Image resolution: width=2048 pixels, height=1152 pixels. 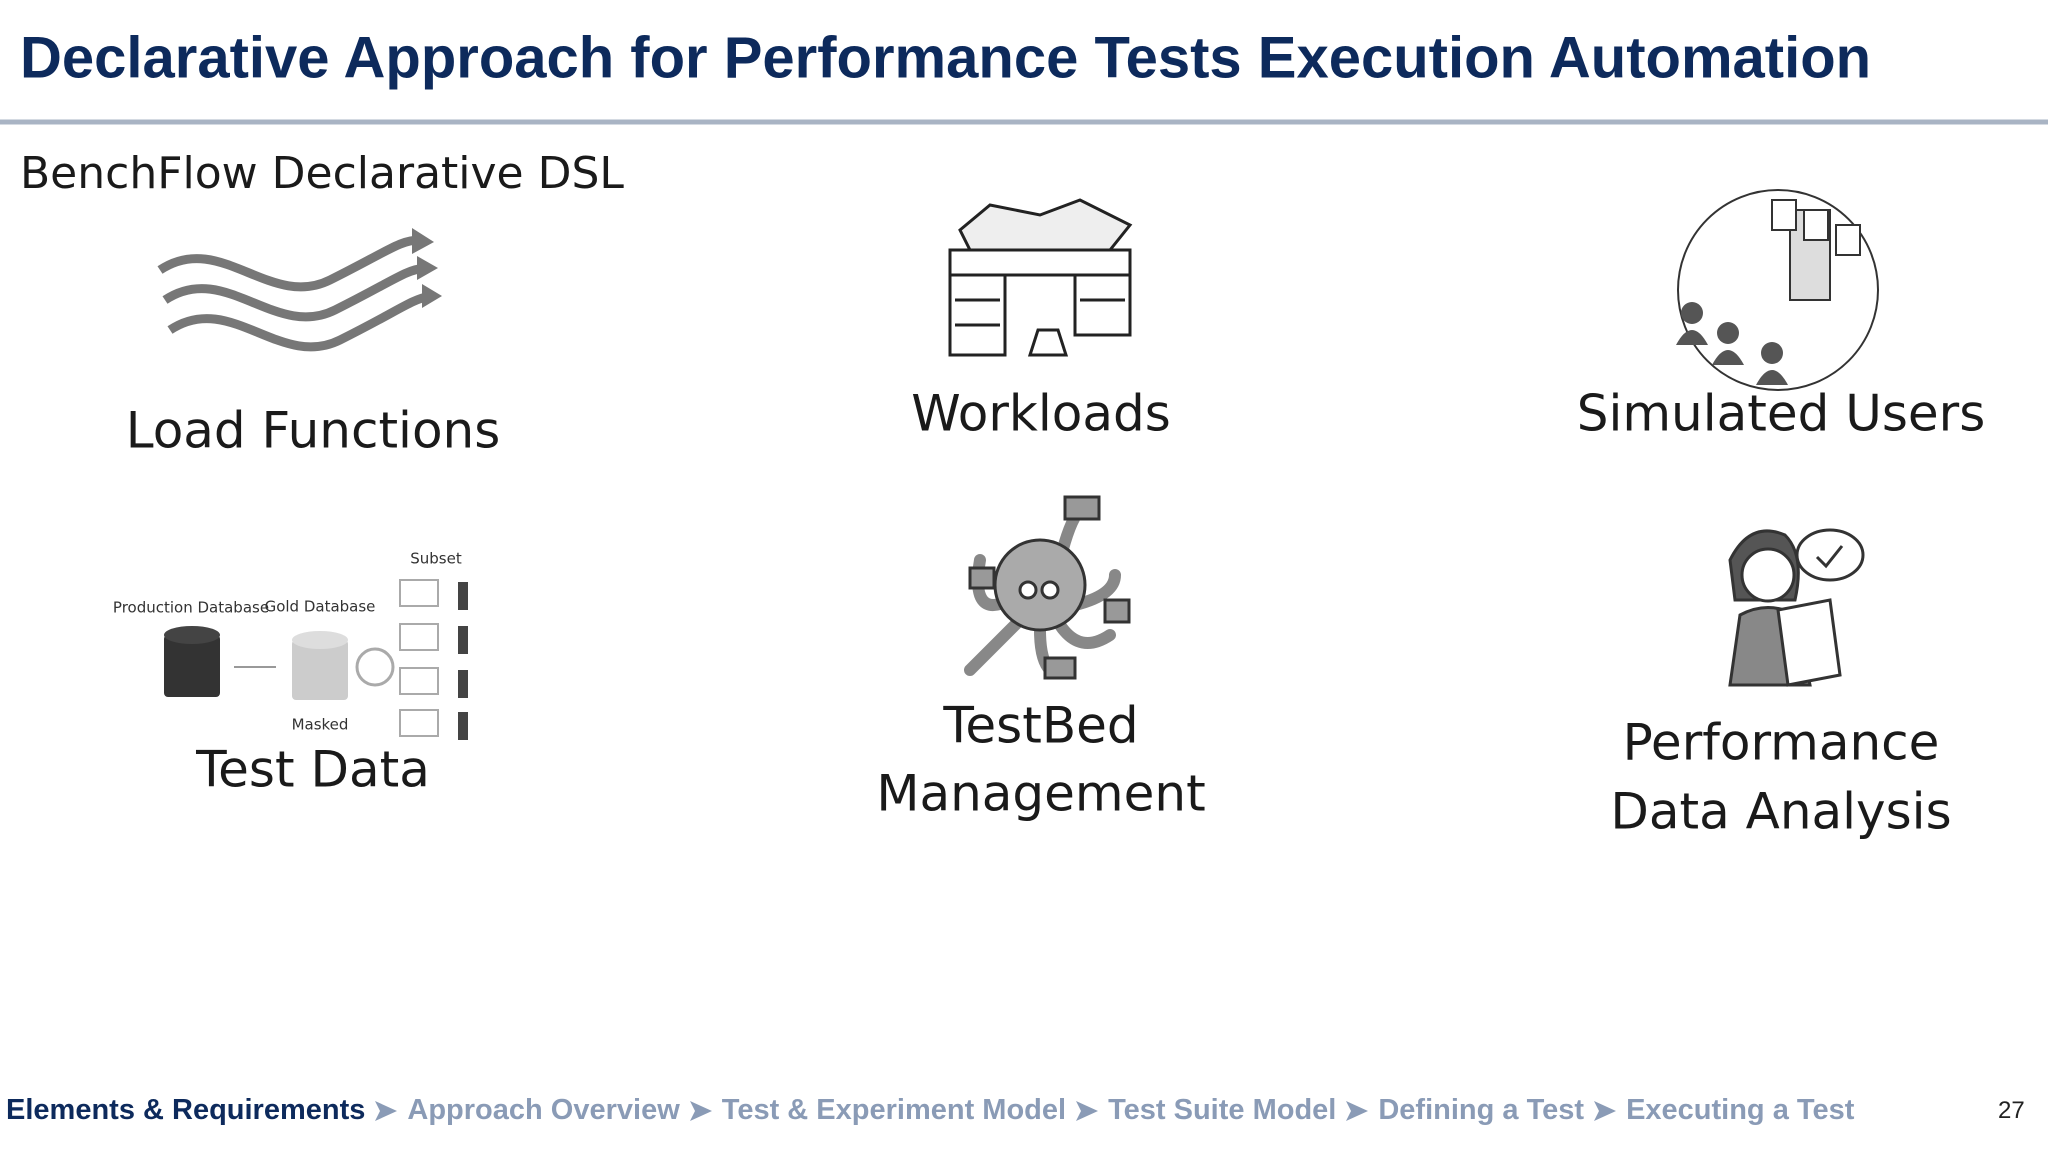 I want to click on breadcrumb-item: Test Suite Model, so click(x=1222, y=1110).